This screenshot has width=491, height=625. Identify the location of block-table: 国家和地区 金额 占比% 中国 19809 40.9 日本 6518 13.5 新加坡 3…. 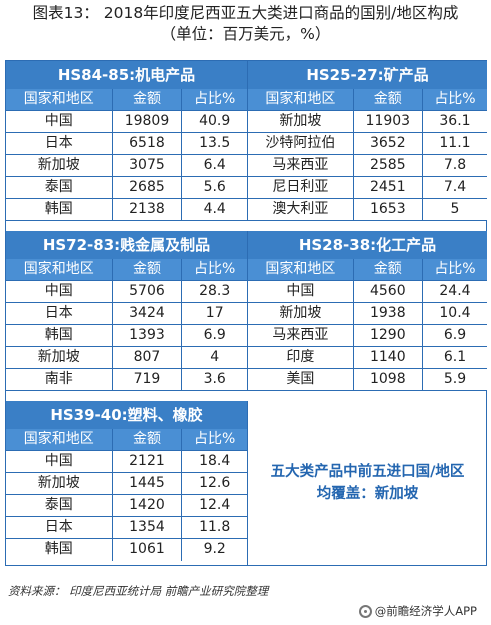
(126, 155).